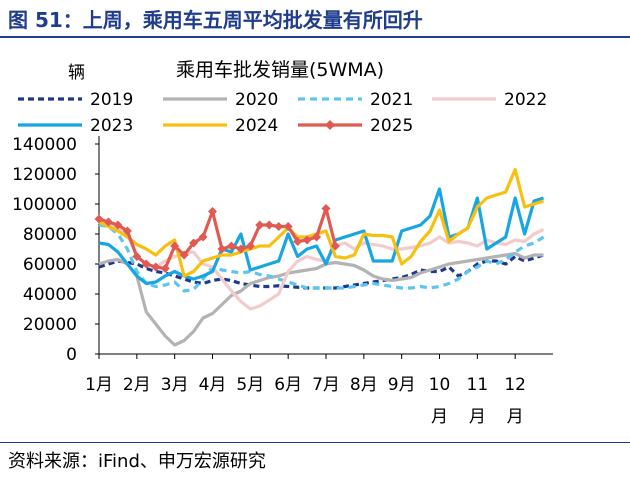  What do you see at coordinates (315, 37) in the screenshot?
I see `title-rule` at bounding box center [315, 37].